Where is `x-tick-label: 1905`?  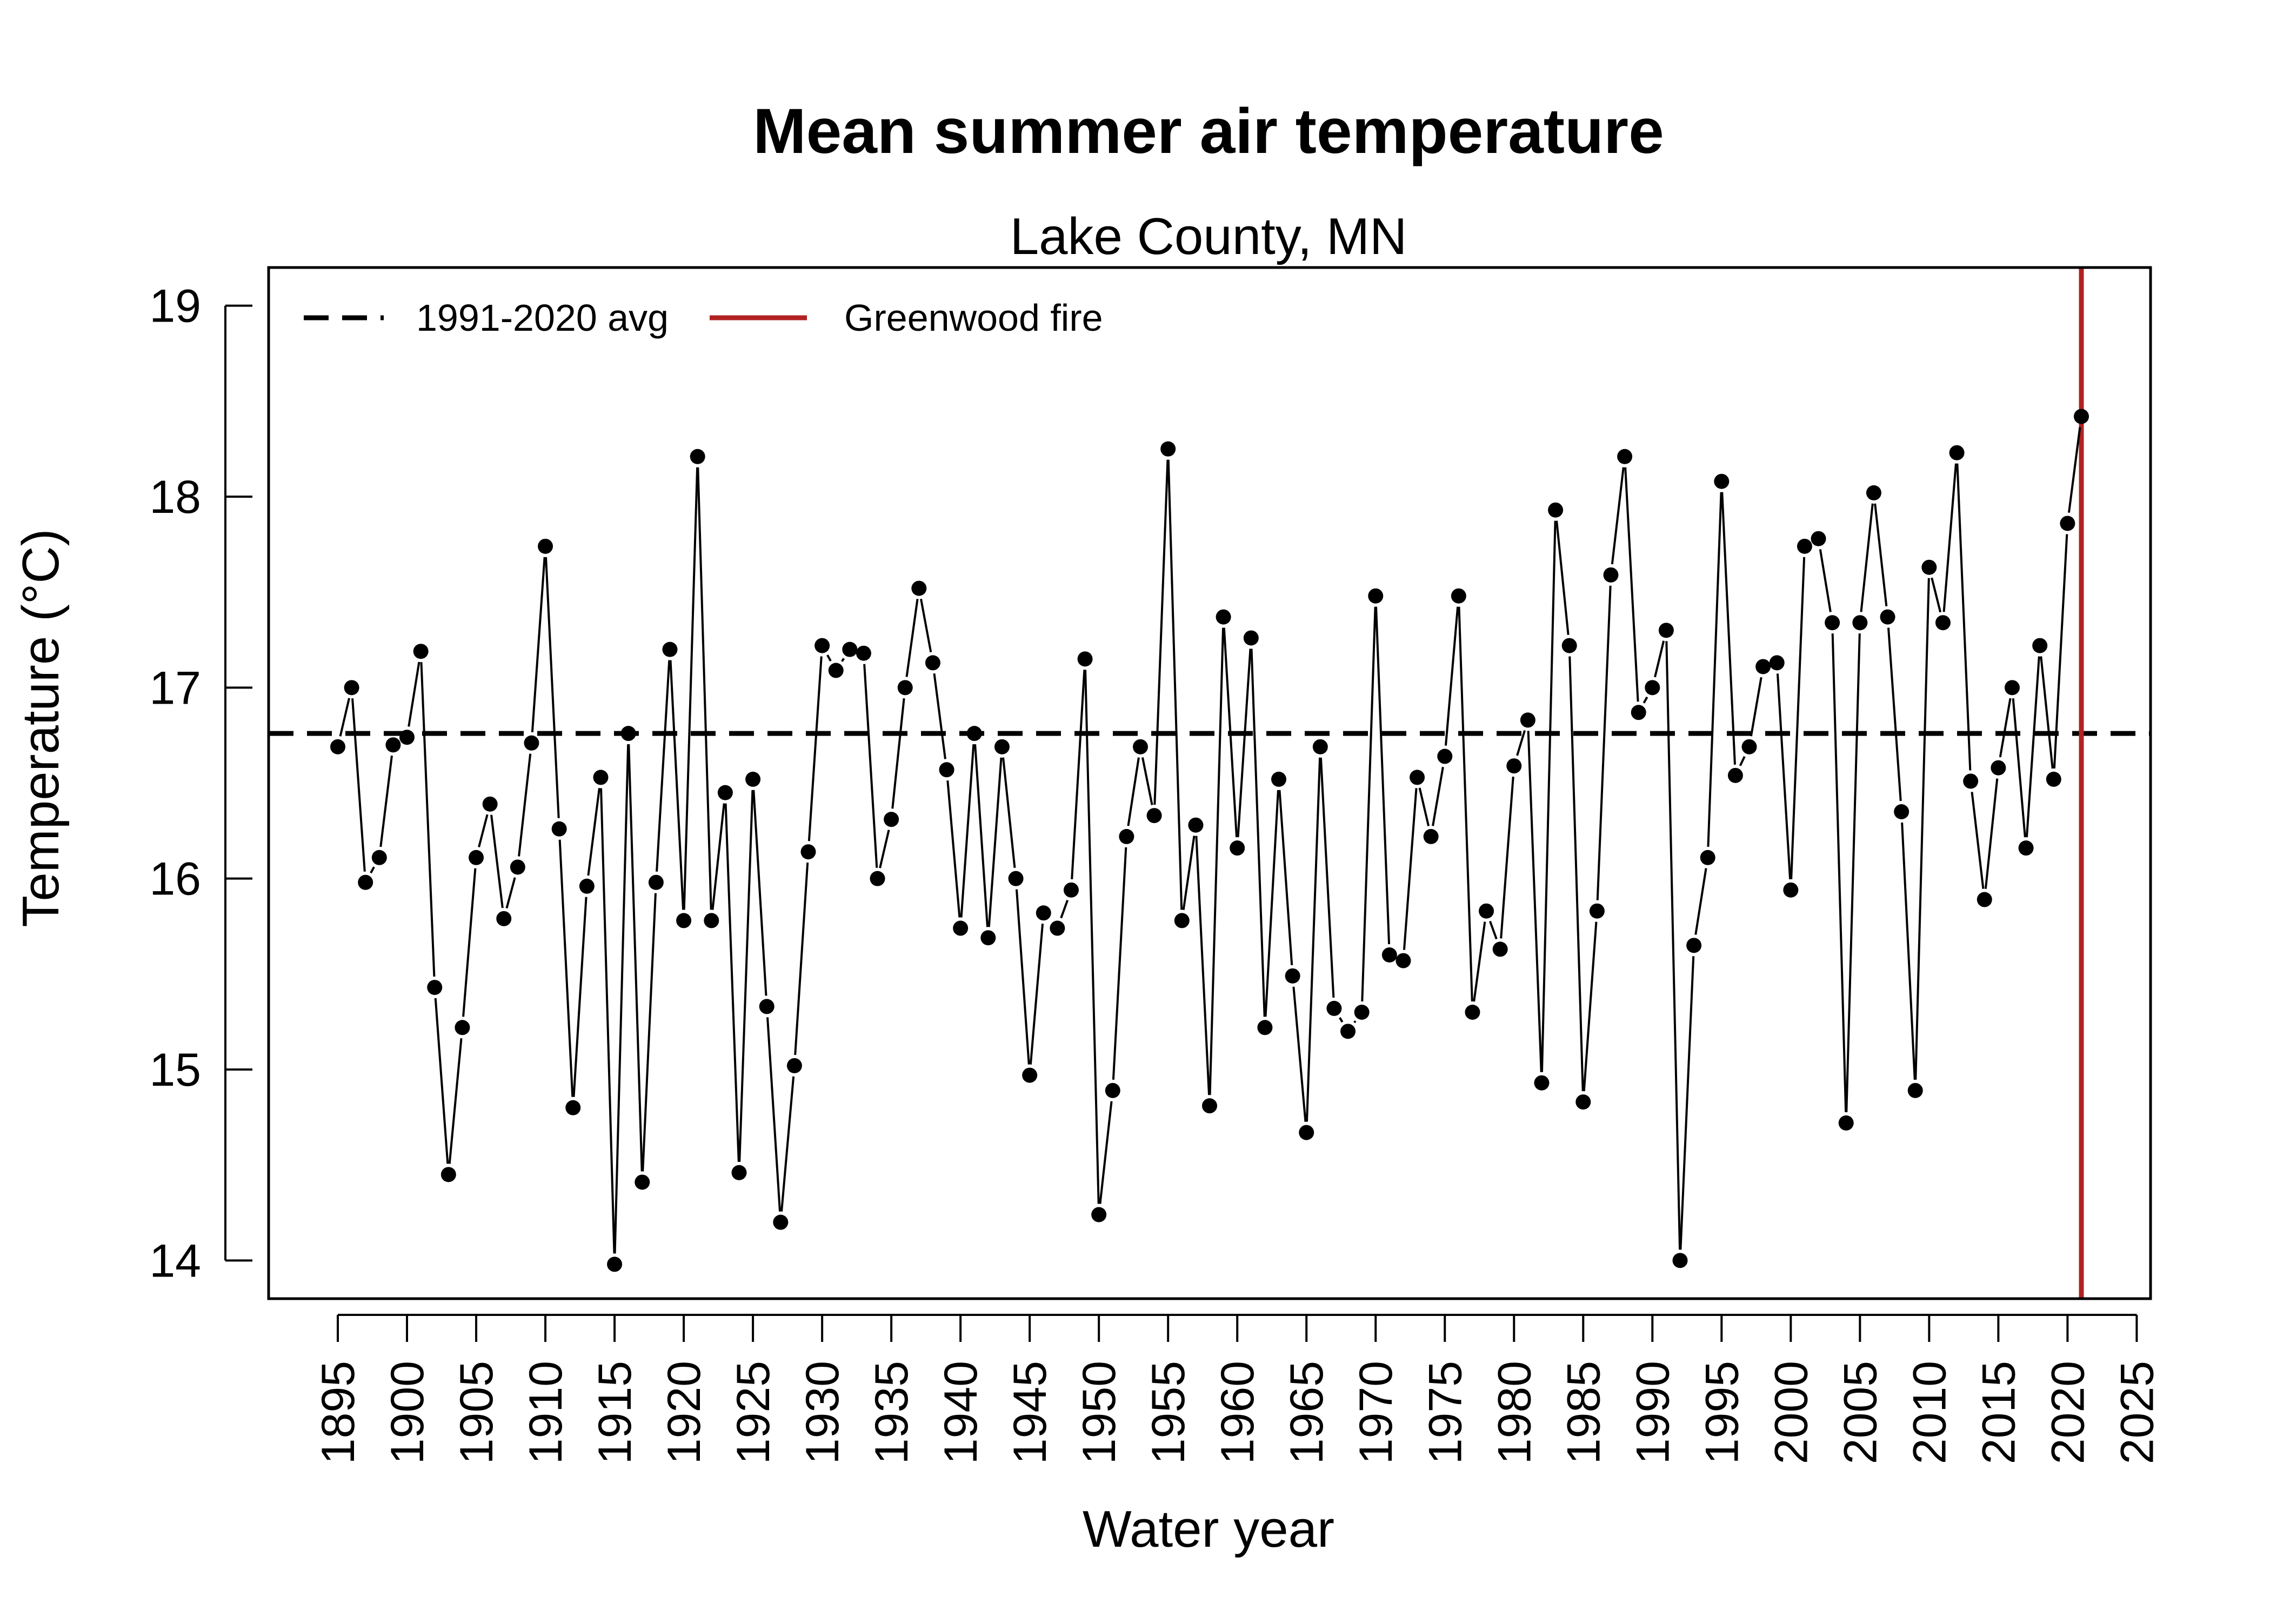 x-tick-label: 1905 is located at coordinates (477, 1412).